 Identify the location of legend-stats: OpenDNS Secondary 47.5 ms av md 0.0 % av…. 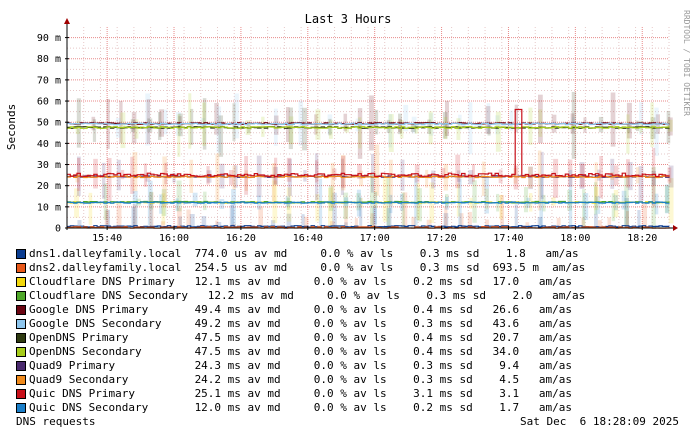
(301, 351).